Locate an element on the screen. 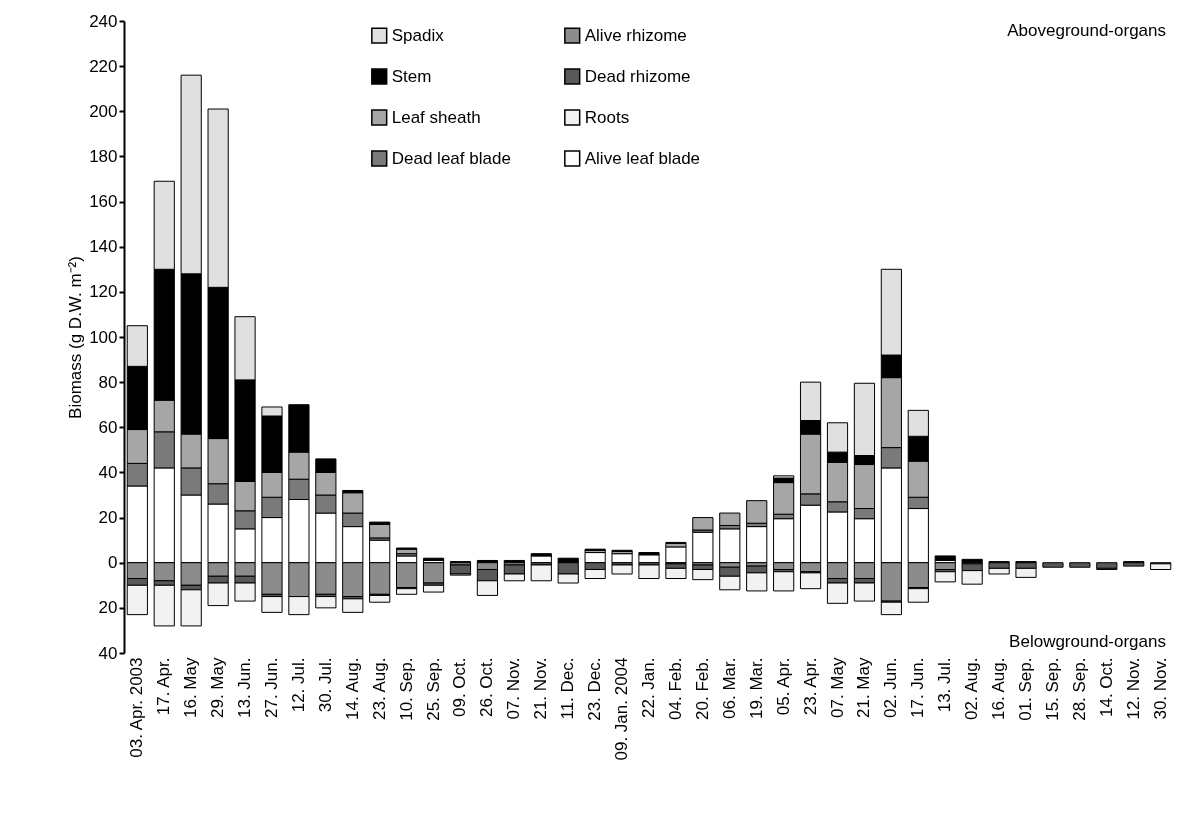 This screenshot has height=838, width=1188. x-tick-label: 23. Aug. is located at coordinates (379, 688).